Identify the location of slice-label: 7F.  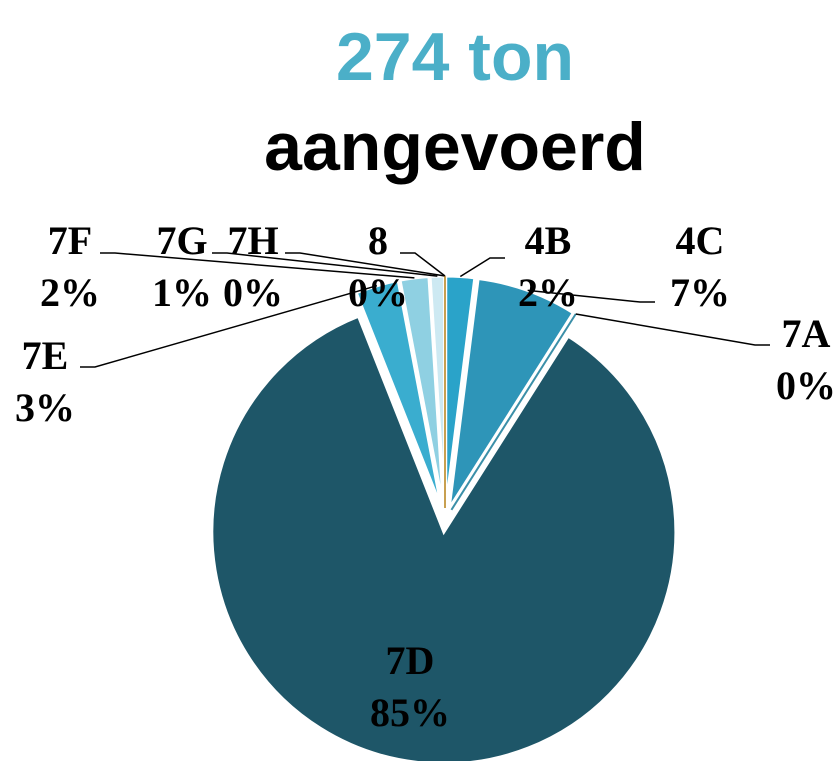
(70, 240).